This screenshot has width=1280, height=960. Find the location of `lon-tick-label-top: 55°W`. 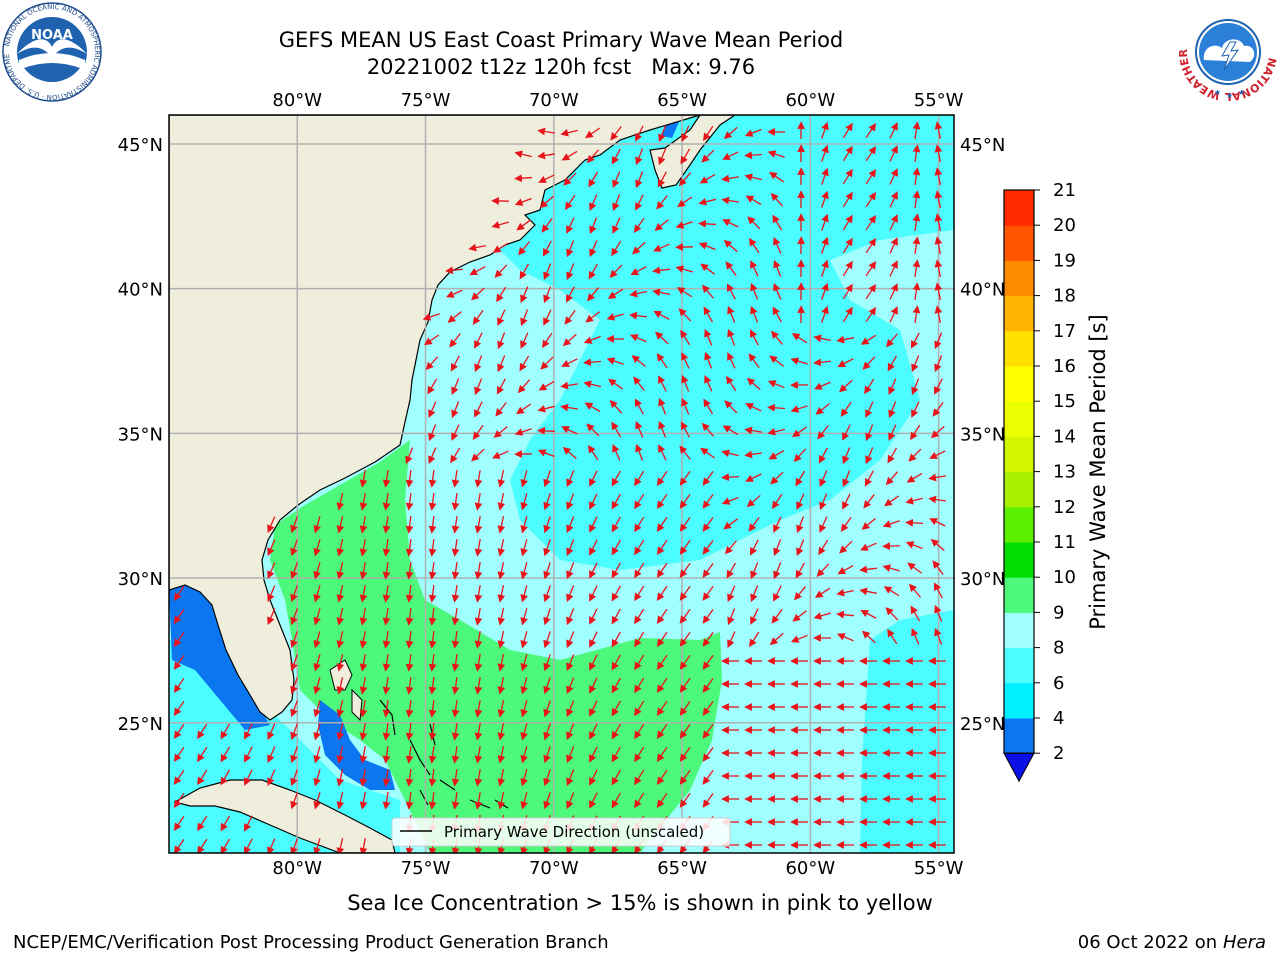

lon-tick-label-top: 55°W is located at coordinates (939, 100).